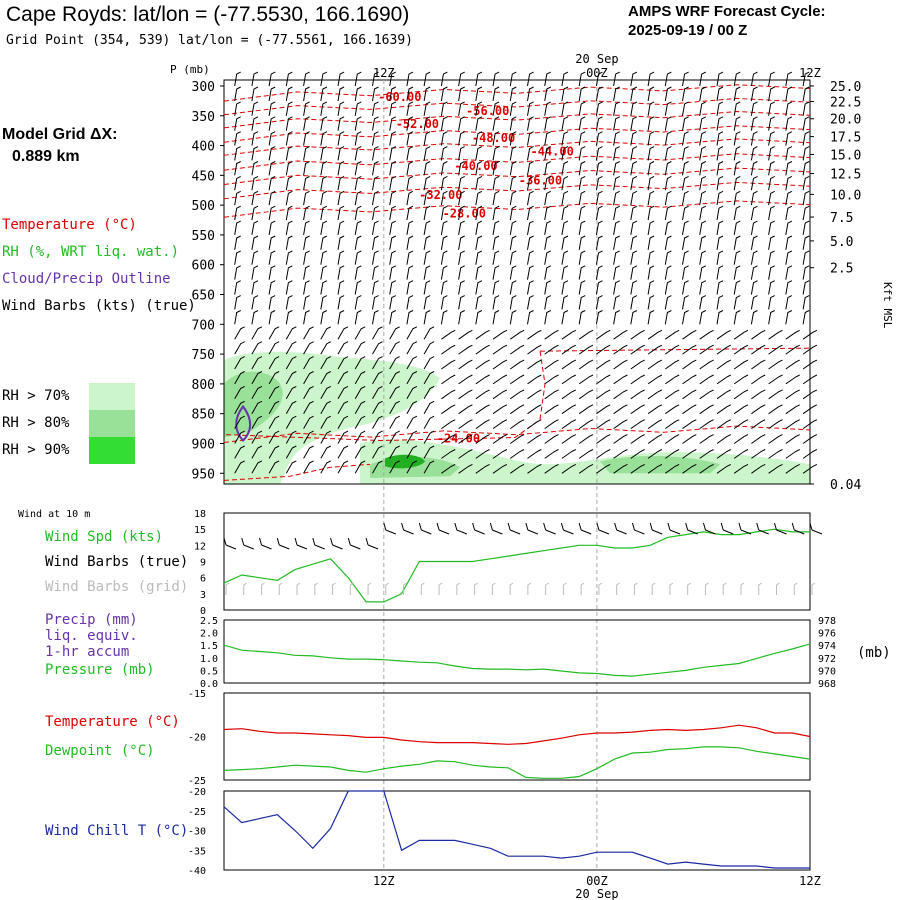 This screenshot has width=900, height=900. I want to click on wind-tick-label: 3, so click(203, 595).